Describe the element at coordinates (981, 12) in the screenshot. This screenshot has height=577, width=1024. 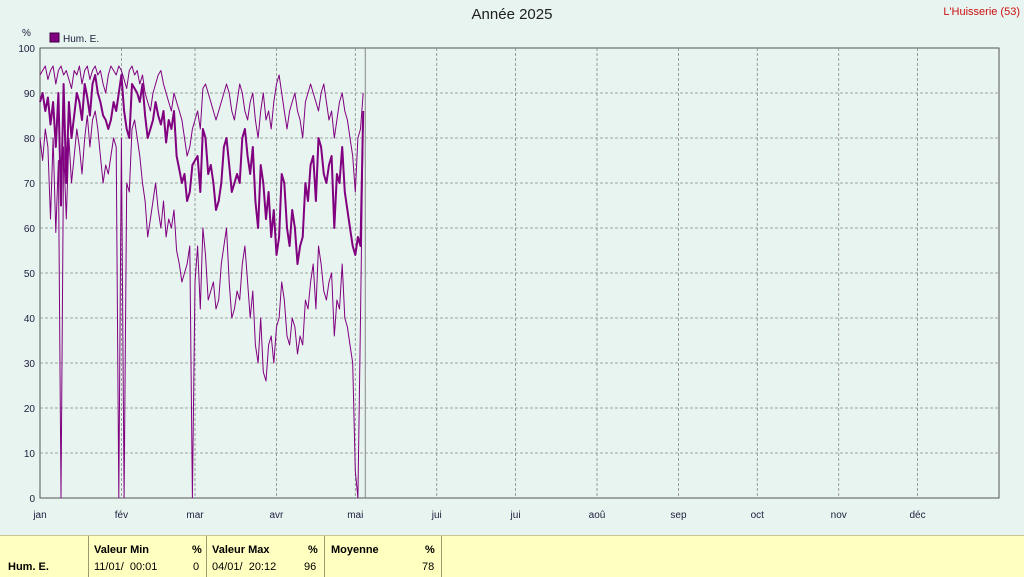
I see `station-name: L'Huisserie (53)` at that location.